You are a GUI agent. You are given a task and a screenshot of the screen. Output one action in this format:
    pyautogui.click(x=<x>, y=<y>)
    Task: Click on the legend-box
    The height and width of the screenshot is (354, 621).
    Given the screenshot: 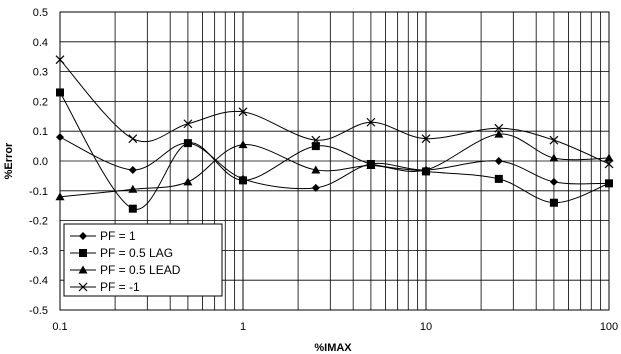 What is the action you would take?
    pyautogui.click(x=143, y=260)
    